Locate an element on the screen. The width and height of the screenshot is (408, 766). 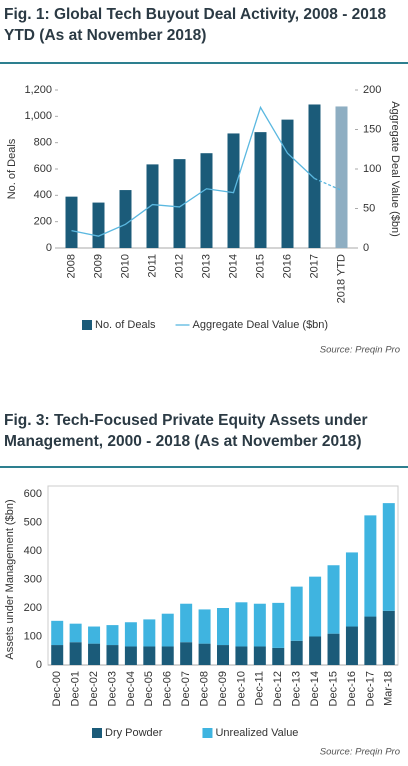
x-tick-label: Dec-06 is located at coordinates (168, 688).